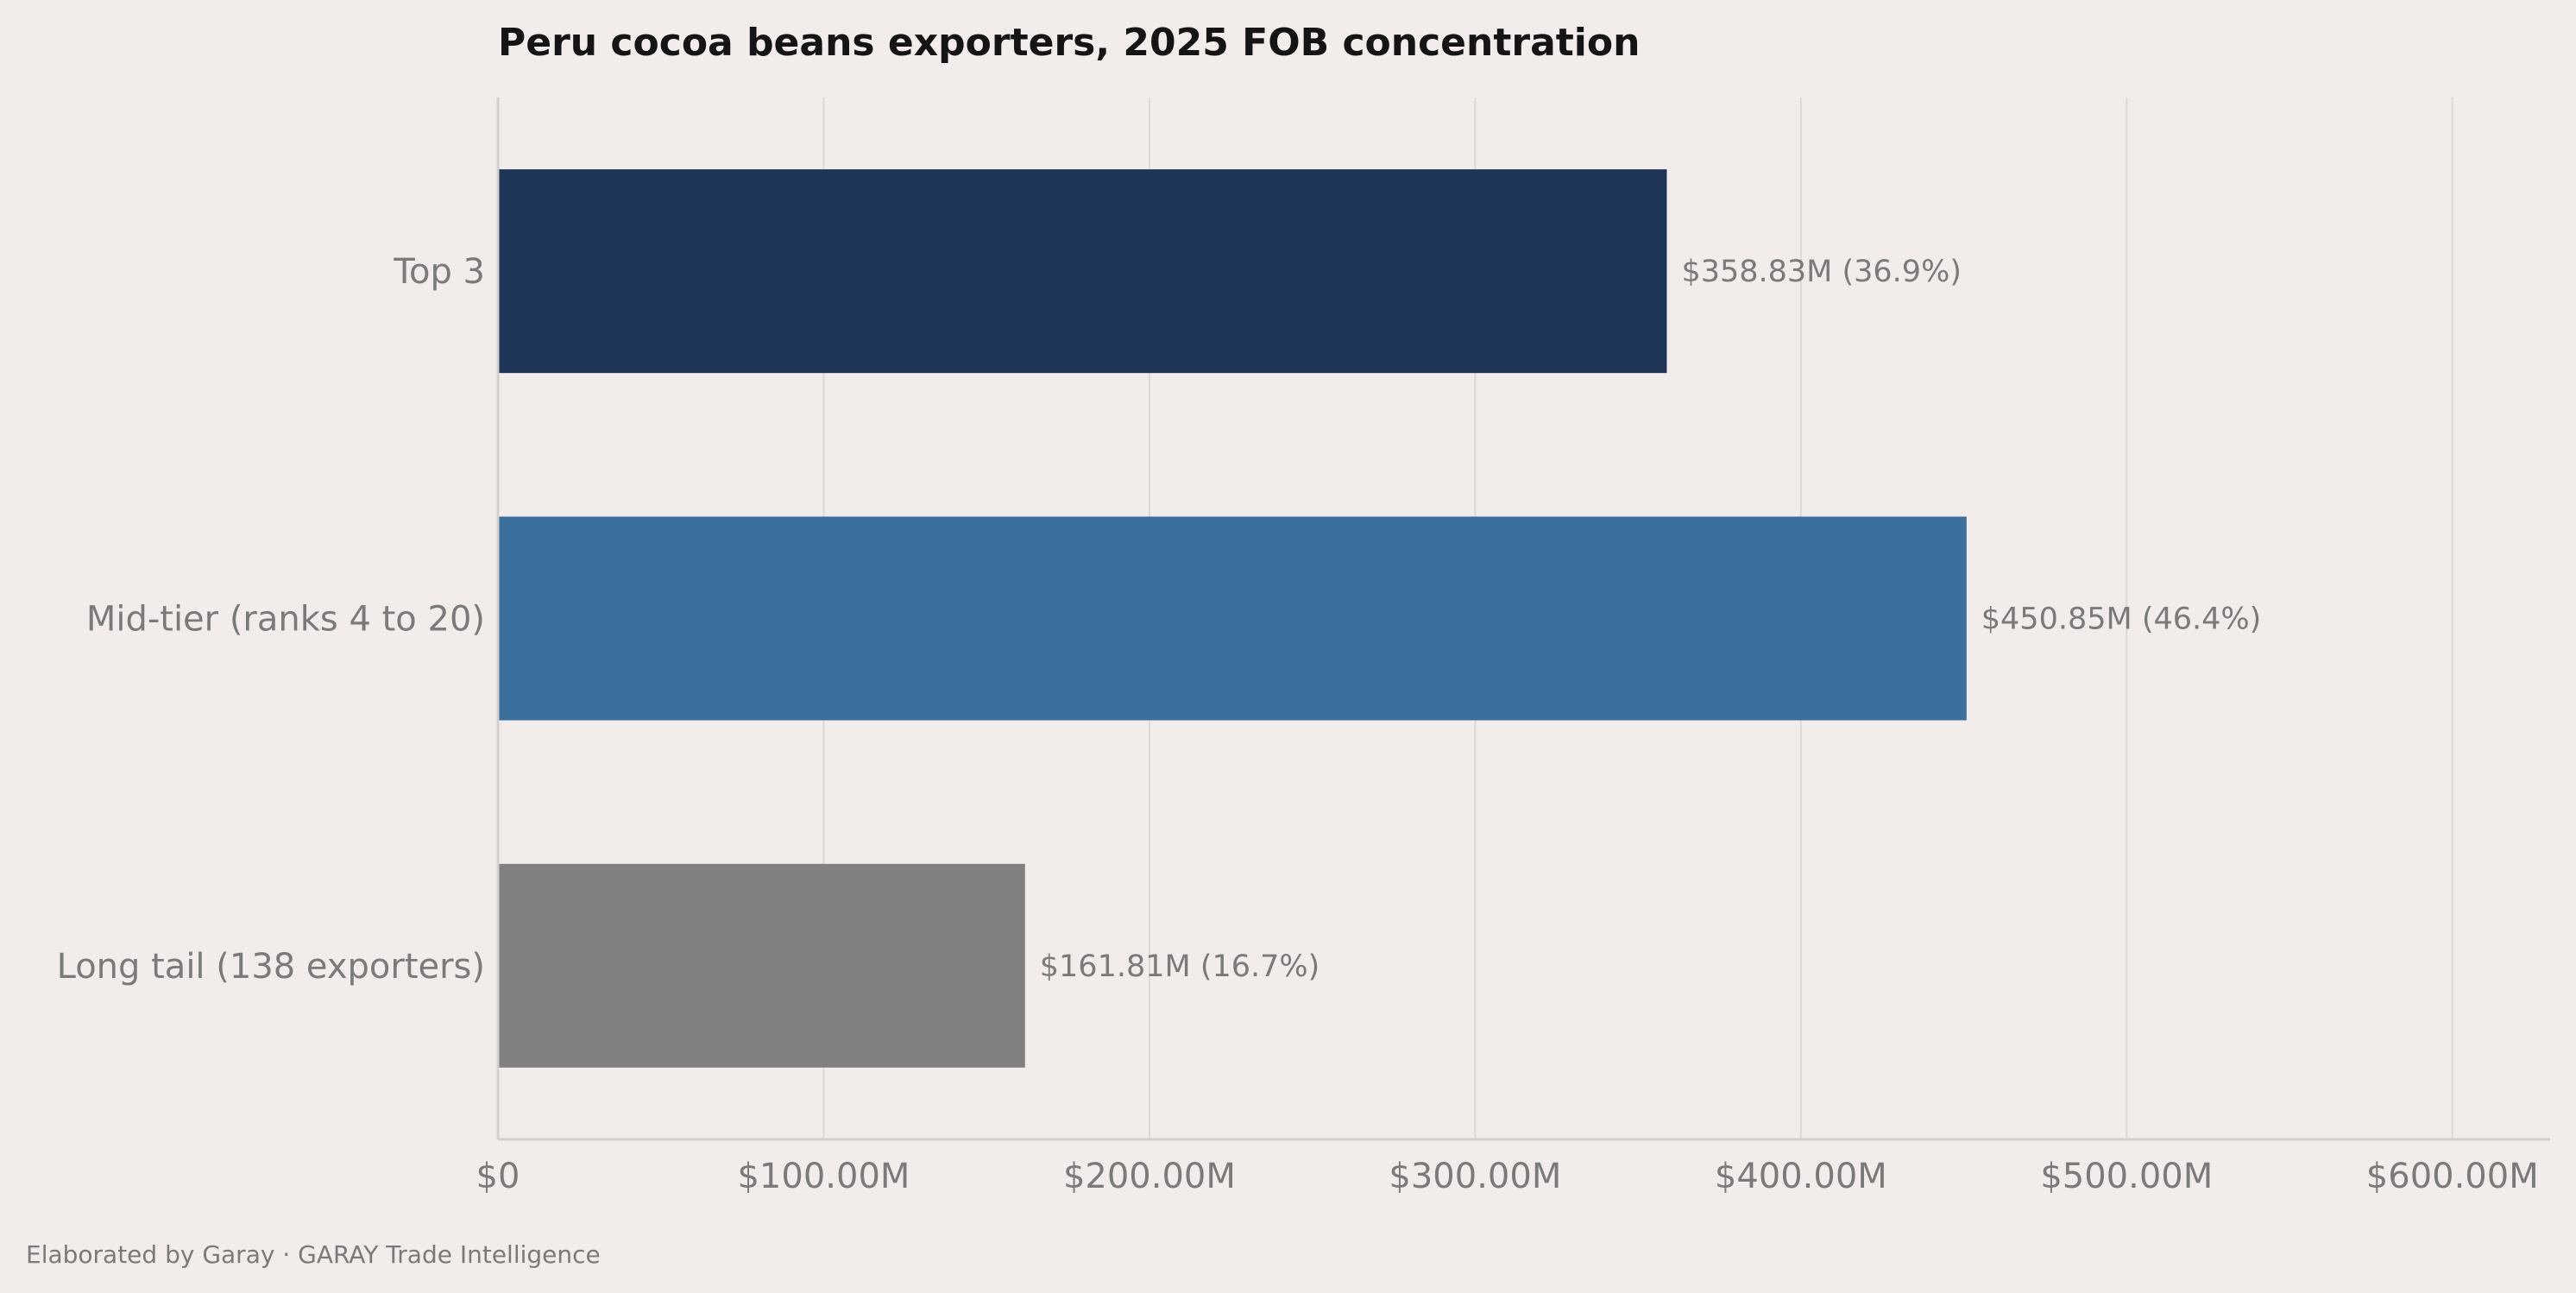  What do you see at coordinates (824, 1176) in the screenshot?
I see `x-tick-label: $100.00M` at bounding box center [824, 1176].